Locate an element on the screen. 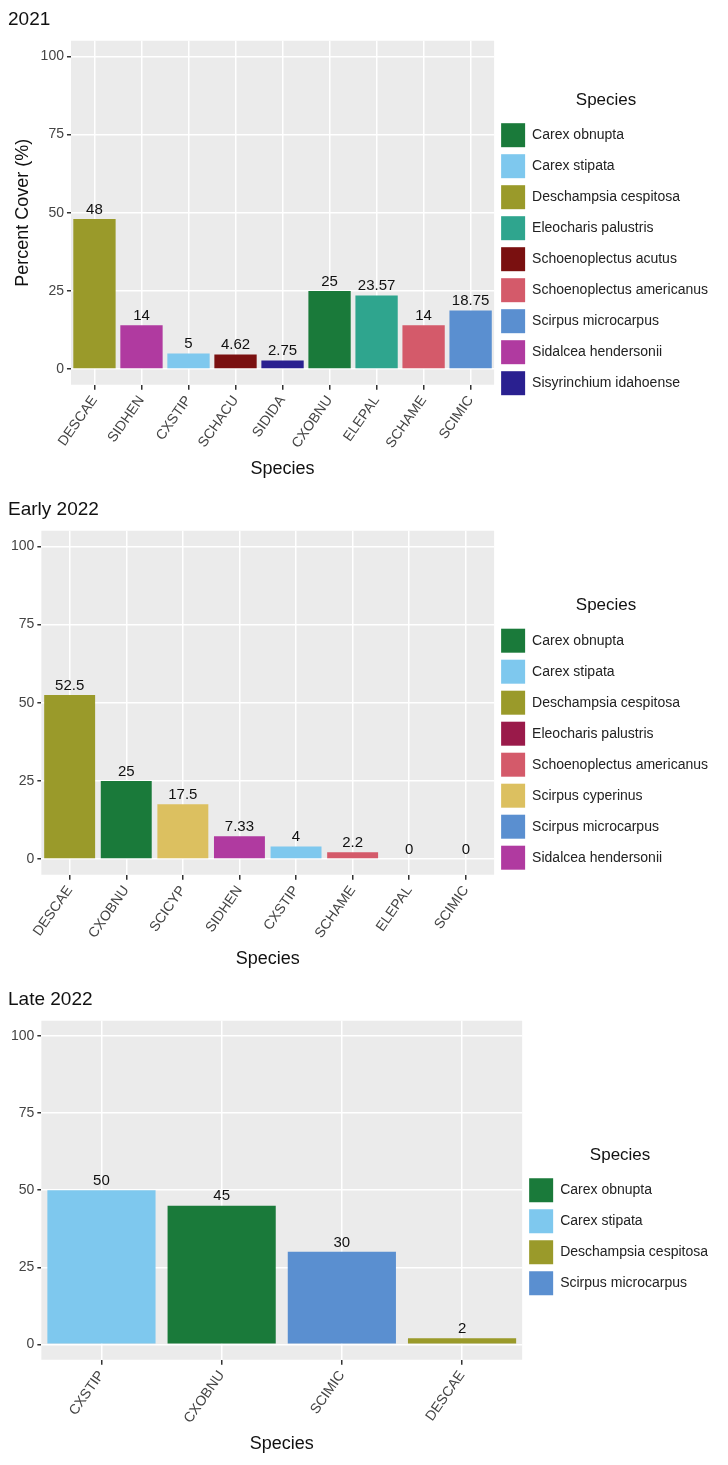  data-label: 30 is located at coordinates (342, 1241).